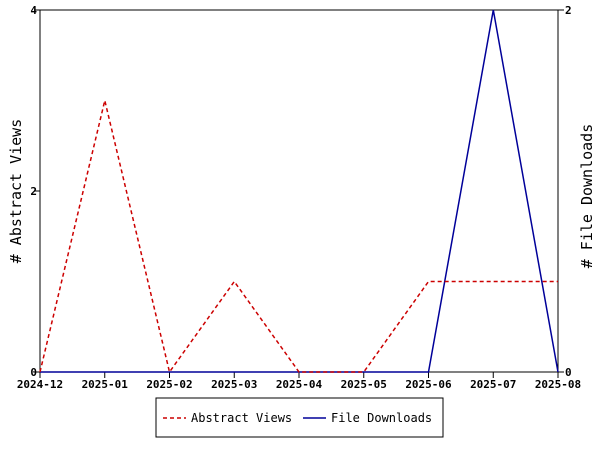 This screenshot has width=600, height=450. What do you see at coordinates (364, 384) in the screenshot?
I see `x-tick-label: 2025-05` at bounding box center [364, 384].